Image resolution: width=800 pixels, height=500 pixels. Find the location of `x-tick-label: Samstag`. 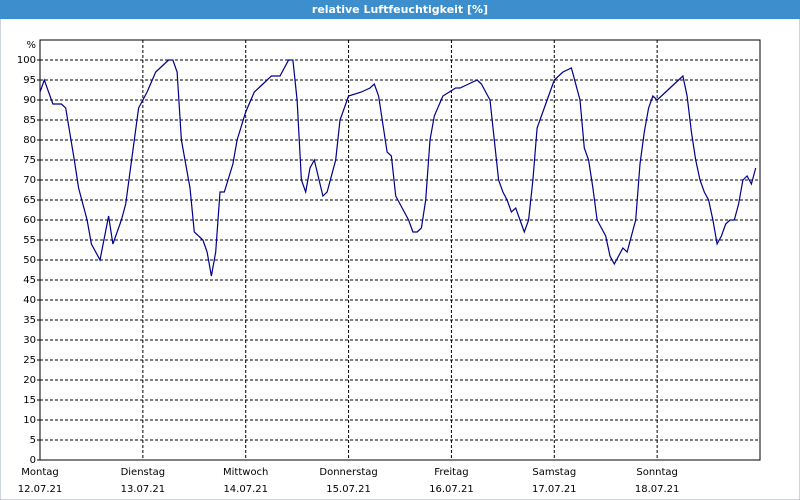

x-tick-label: Samstag is located at coordinates (554, 472).